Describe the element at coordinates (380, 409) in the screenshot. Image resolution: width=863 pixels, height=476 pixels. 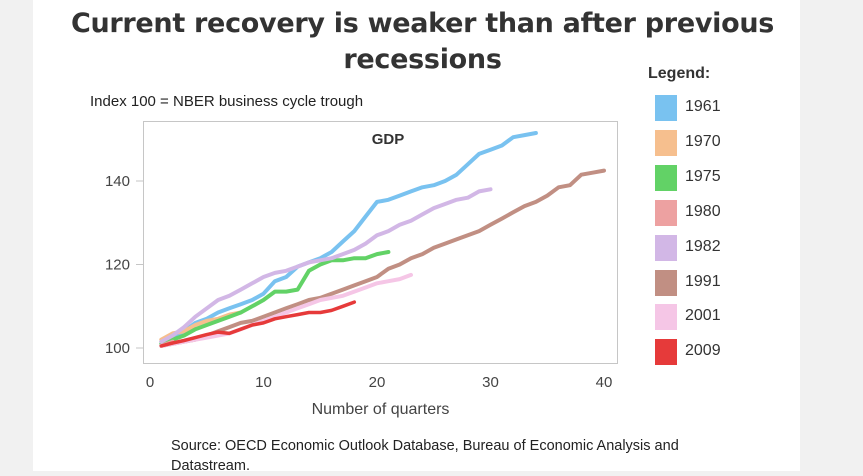
I see `x-axis-label: Number of quarters` at that location.